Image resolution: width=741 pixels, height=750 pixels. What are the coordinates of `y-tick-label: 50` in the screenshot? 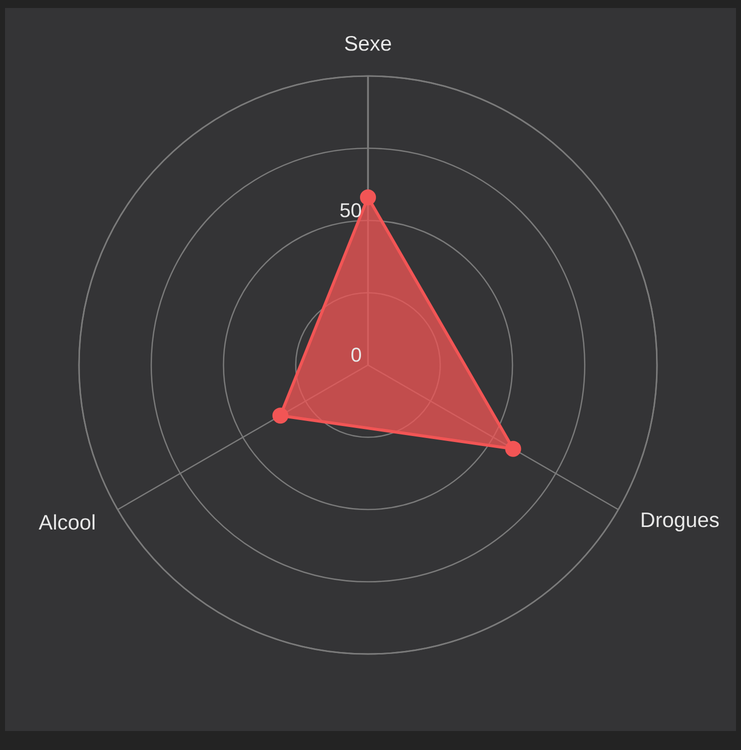 It's located at (351, 210).